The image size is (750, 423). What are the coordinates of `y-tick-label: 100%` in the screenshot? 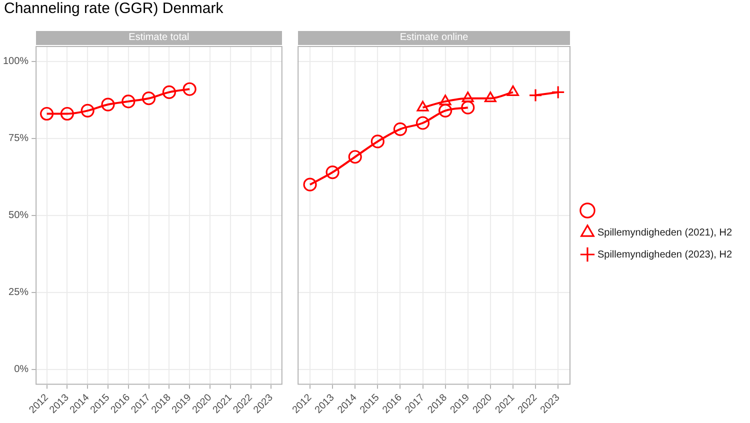 It's located at (16, 62).